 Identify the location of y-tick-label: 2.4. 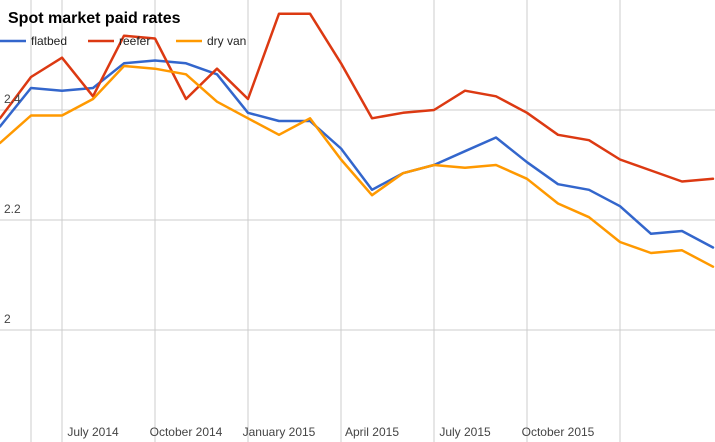
(12, 99).